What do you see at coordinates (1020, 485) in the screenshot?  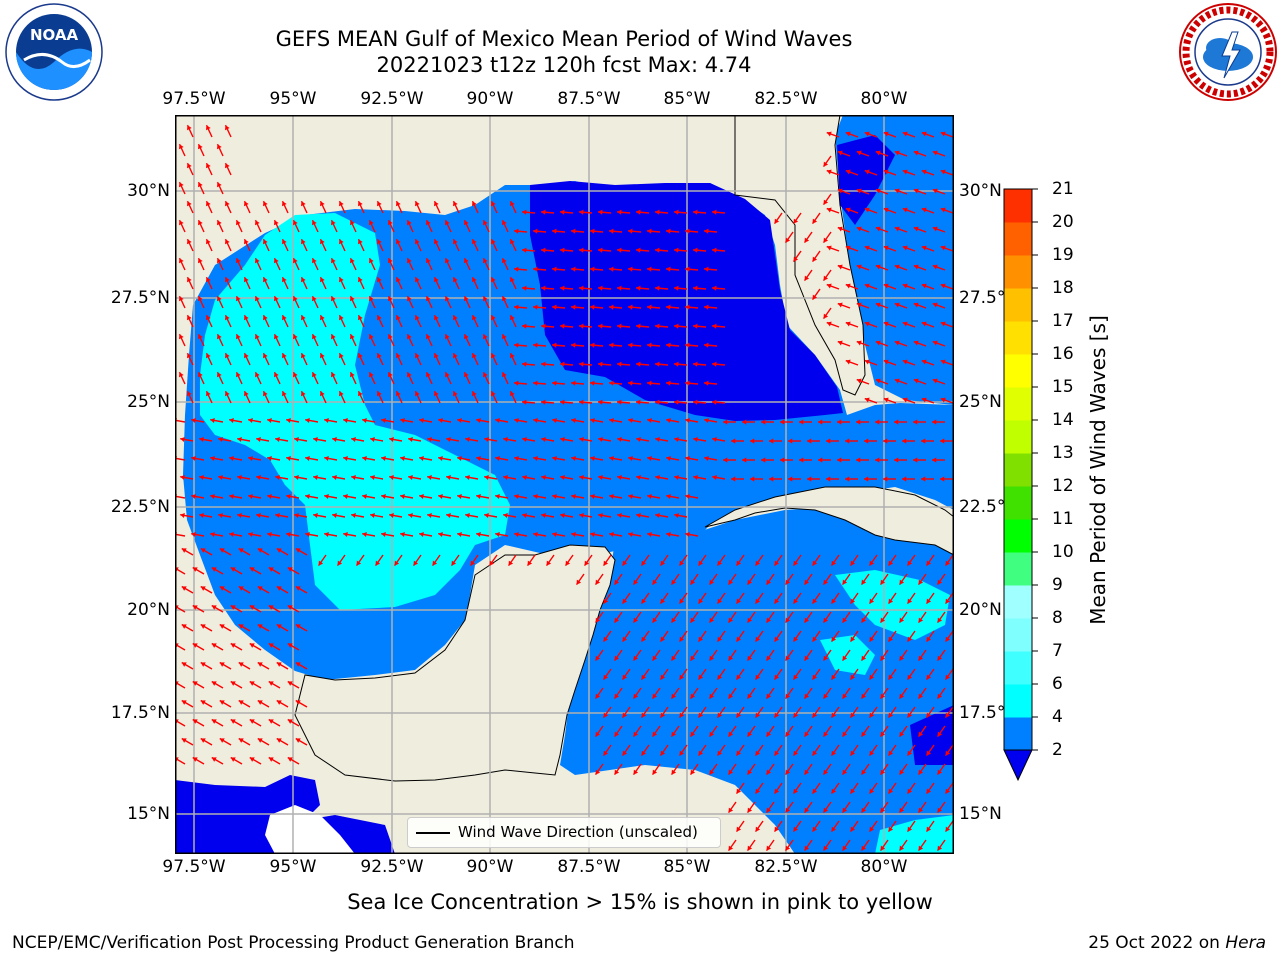 I see `colorbar` at bounding box center [1020, 485].